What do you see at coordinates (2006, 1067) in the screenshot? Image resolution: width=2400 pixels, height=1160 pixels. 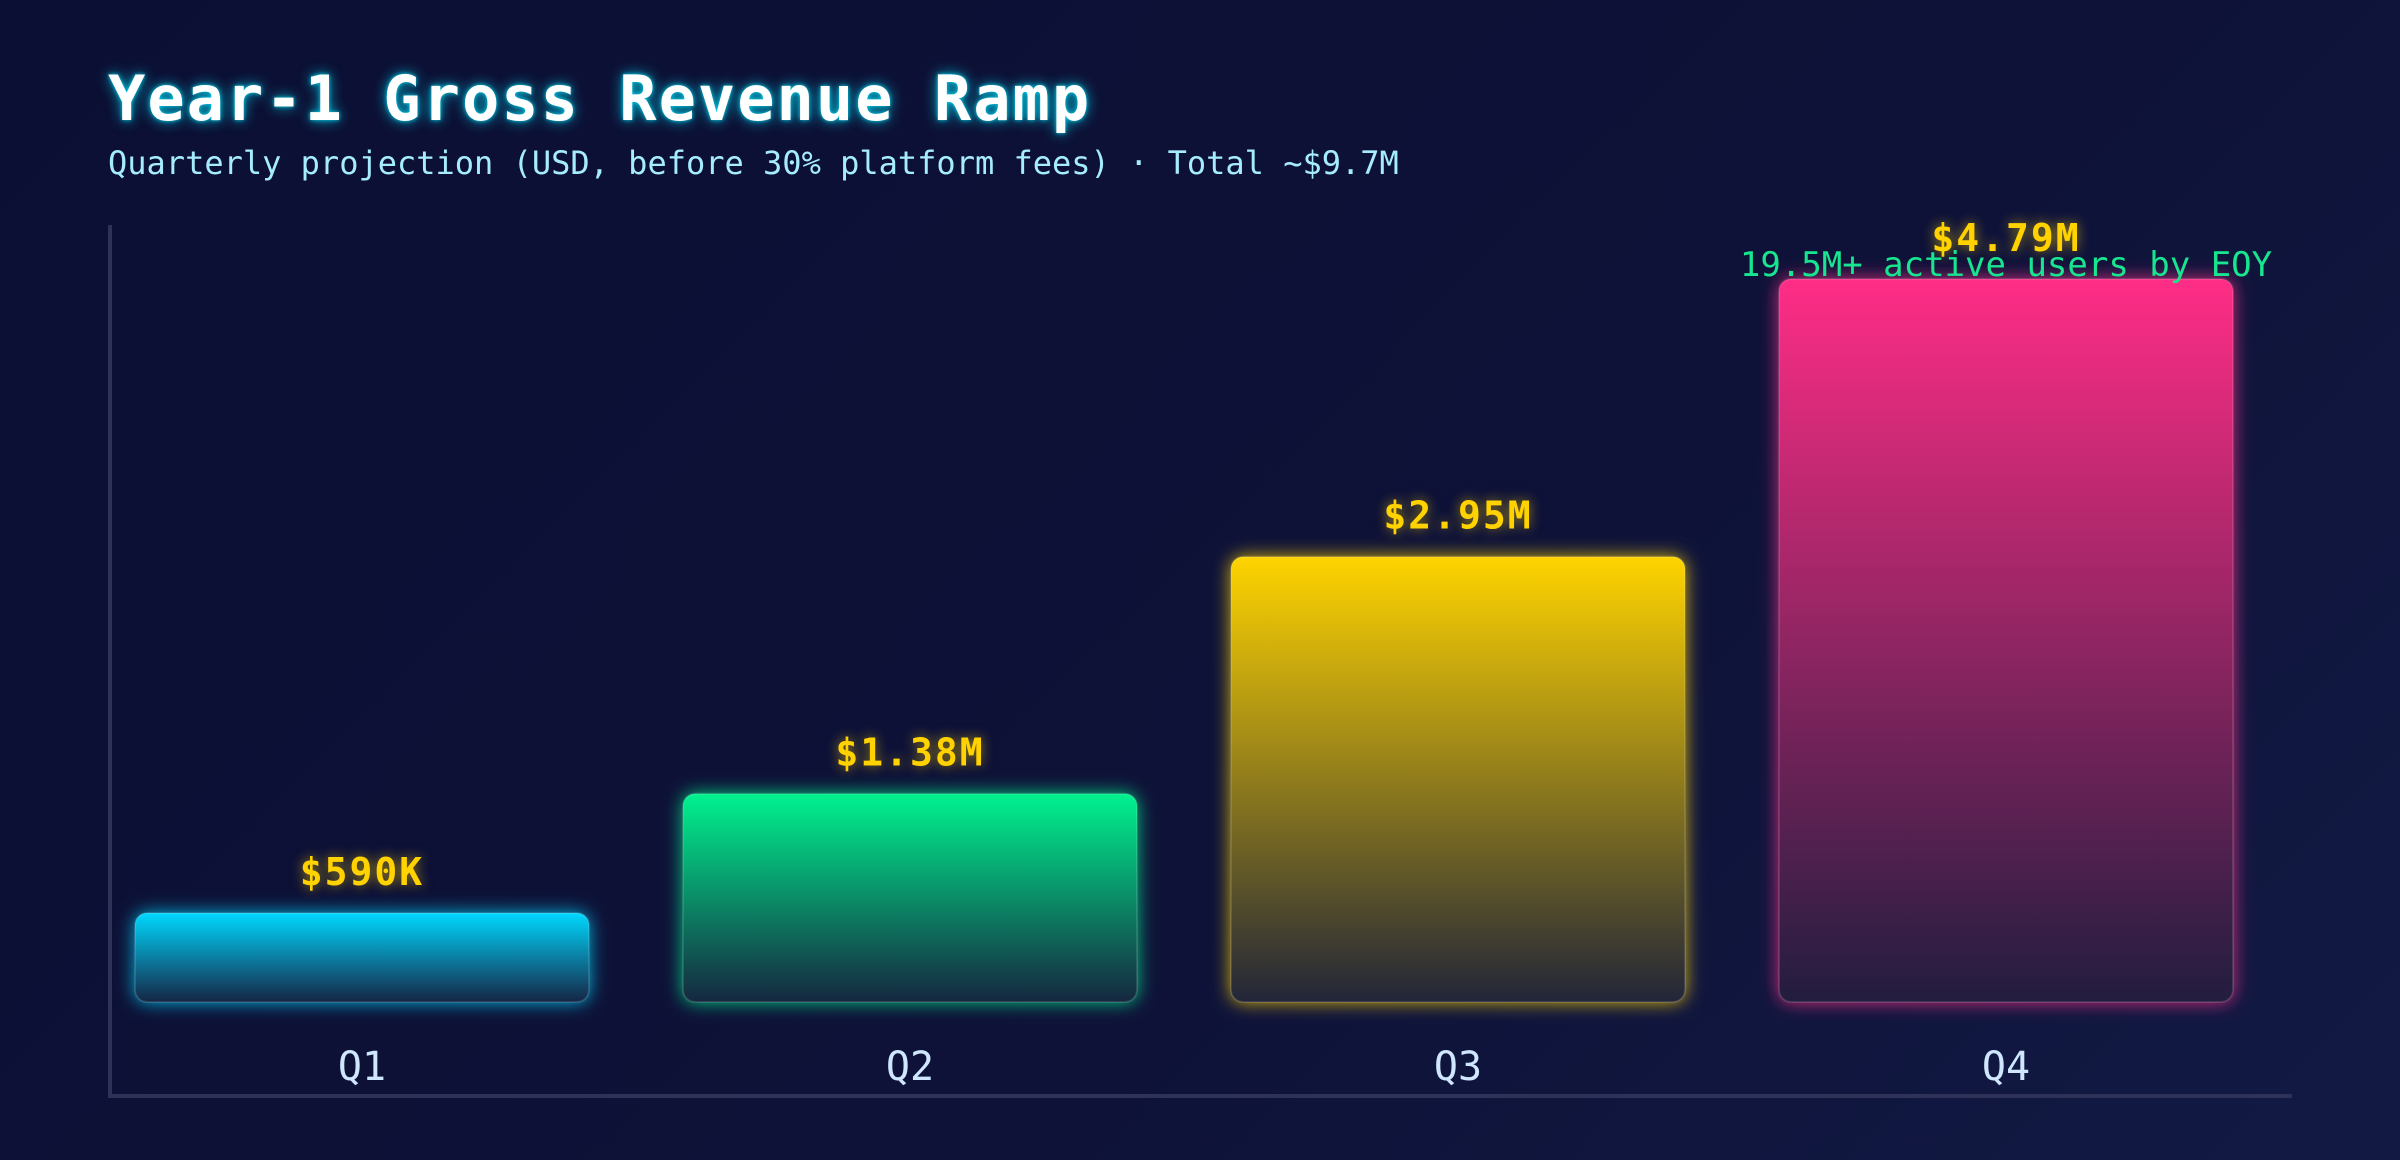 I see `category-label-q4: Q4` at bounding box center [2006, 1067].